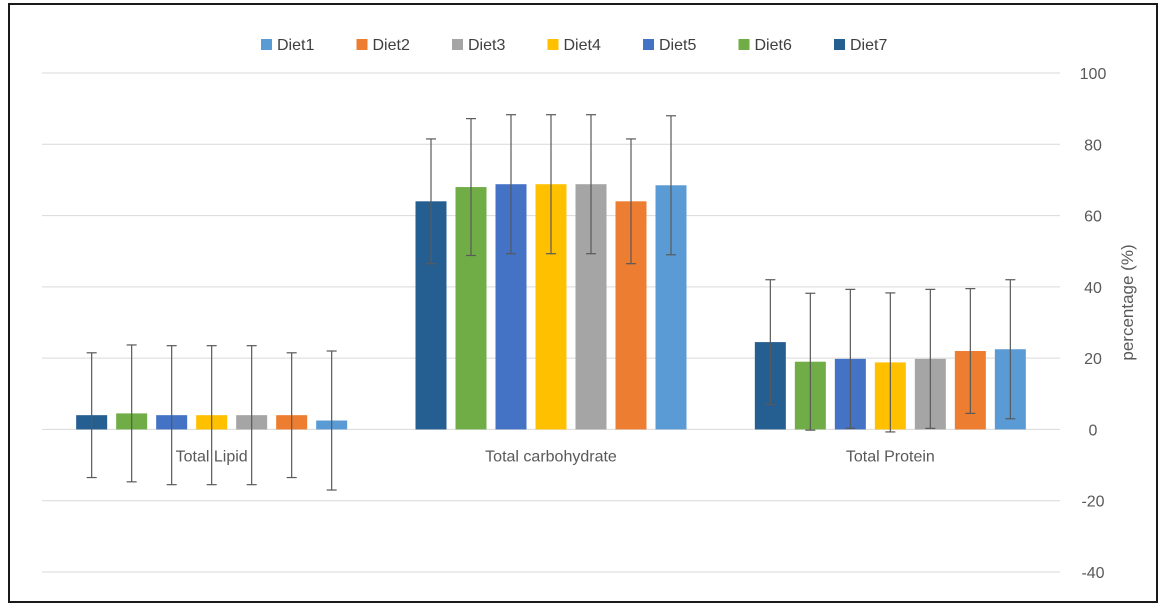  What do you see at coordinates (1093, 74) in the screenshot?
I see `y-tick-label: 100` at bounding box center [1093, 74].